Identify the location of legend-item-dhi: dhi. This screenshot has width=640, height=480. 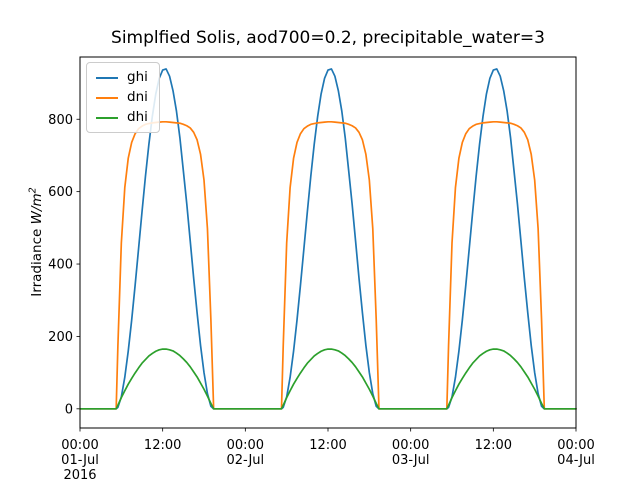
(122, 117).